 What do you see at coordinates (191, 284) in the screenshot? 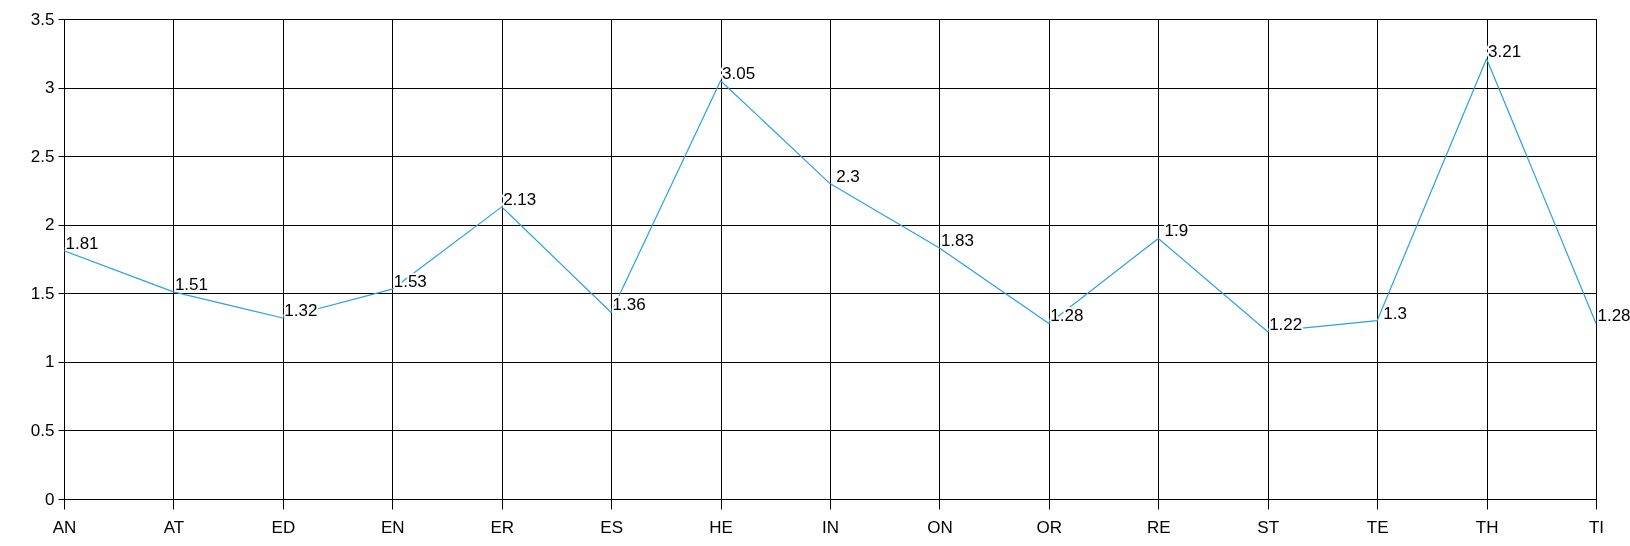
I see `data-label: 1.51` at bounding box center [191, 284].